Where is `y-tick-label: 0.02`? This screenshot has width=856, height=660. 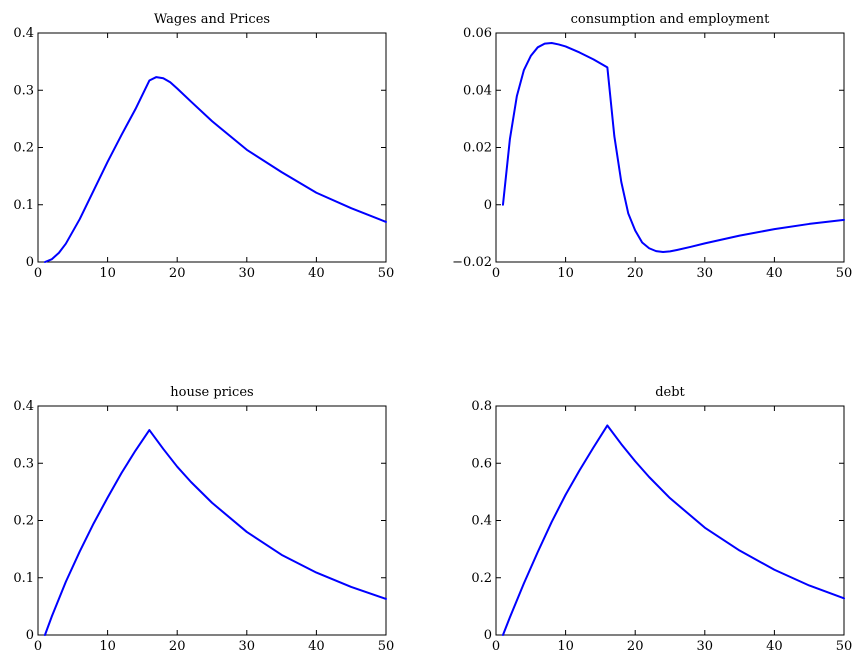 y-tick-label: 0.02 is located at coordinates (477, 148).